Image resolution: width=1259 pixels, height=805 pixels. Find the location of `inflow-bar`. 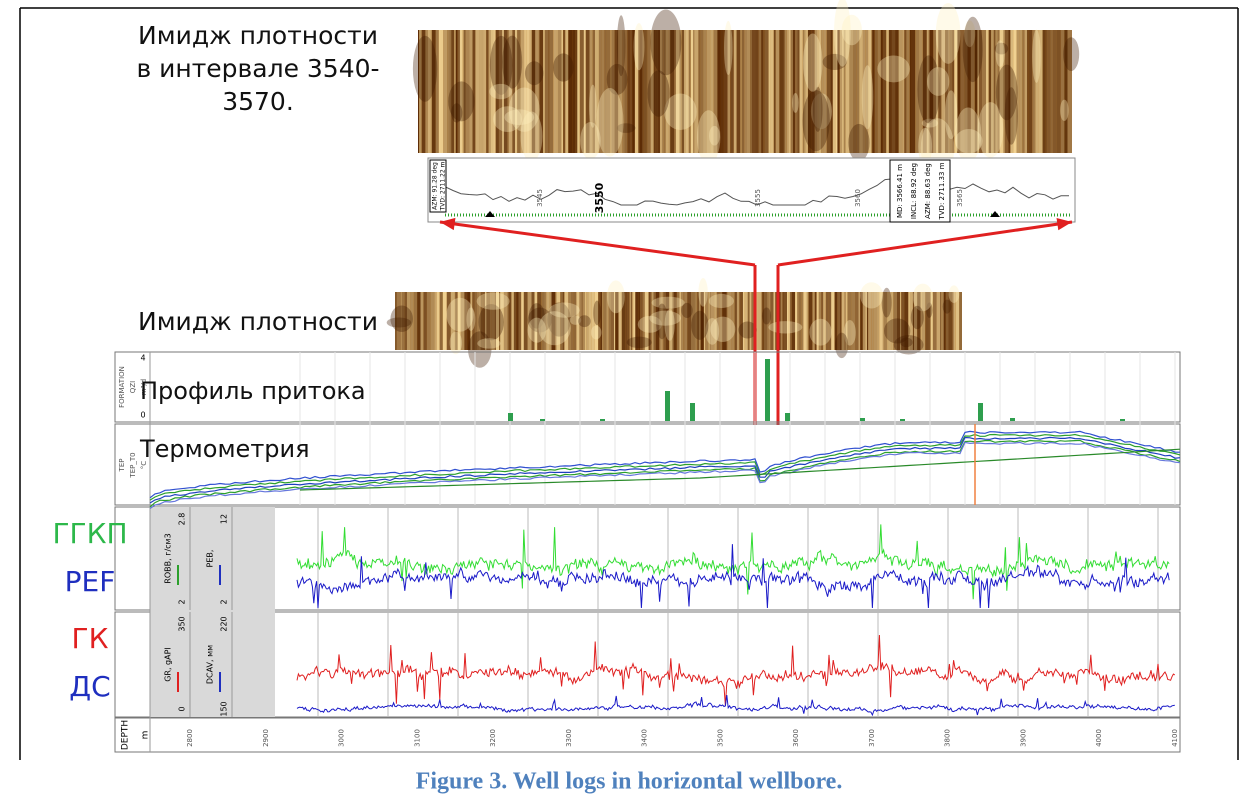

inflow-bar is located at coordinates (542, 420).